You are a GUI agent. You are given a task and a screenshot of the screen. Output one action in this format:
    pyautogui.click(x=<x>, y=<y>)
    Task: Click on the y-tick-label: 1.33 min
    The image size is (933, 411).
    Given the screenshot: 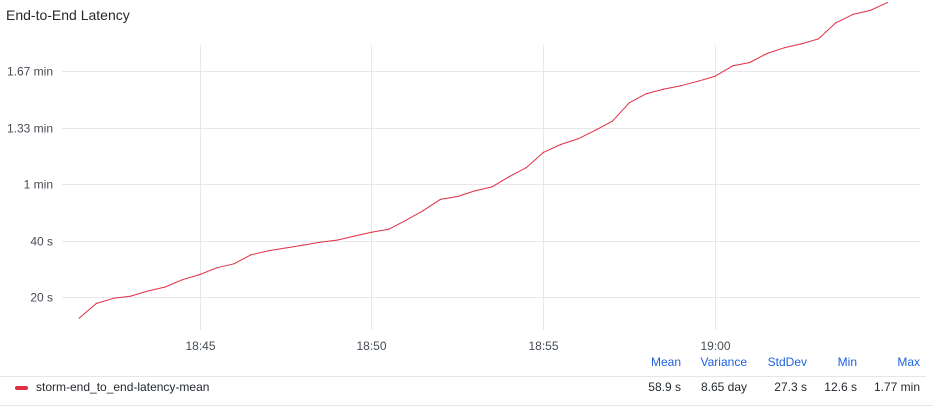 What is the action you would take?
    pyautogui.click(x=30, y=129)
    